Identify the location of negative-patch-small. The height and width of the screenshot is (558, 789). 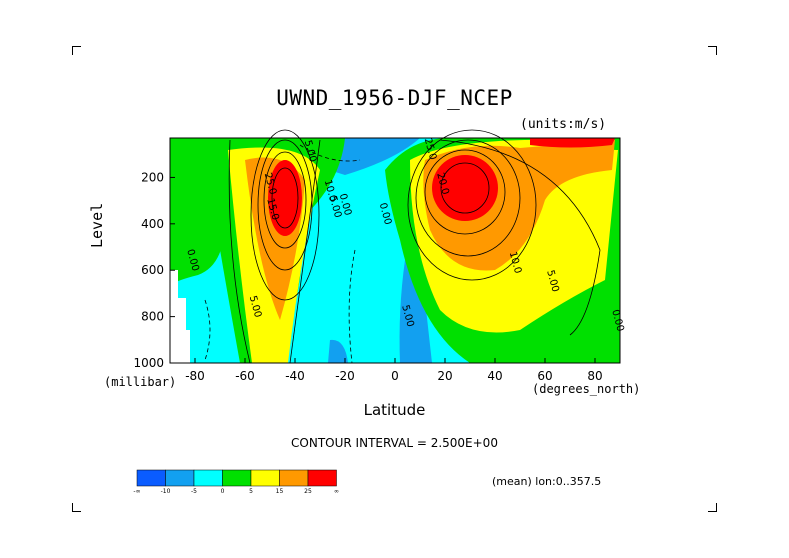
(338, 351).